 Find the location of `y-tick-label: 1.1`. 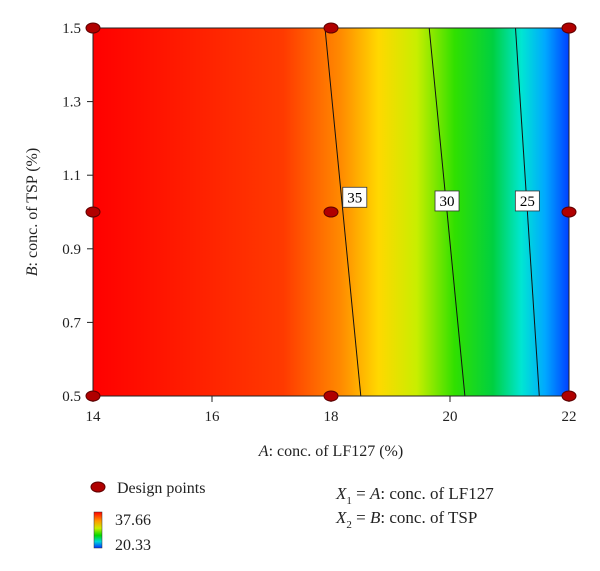

y-tick-label: 1.1 is located at coordinates (71, 176).